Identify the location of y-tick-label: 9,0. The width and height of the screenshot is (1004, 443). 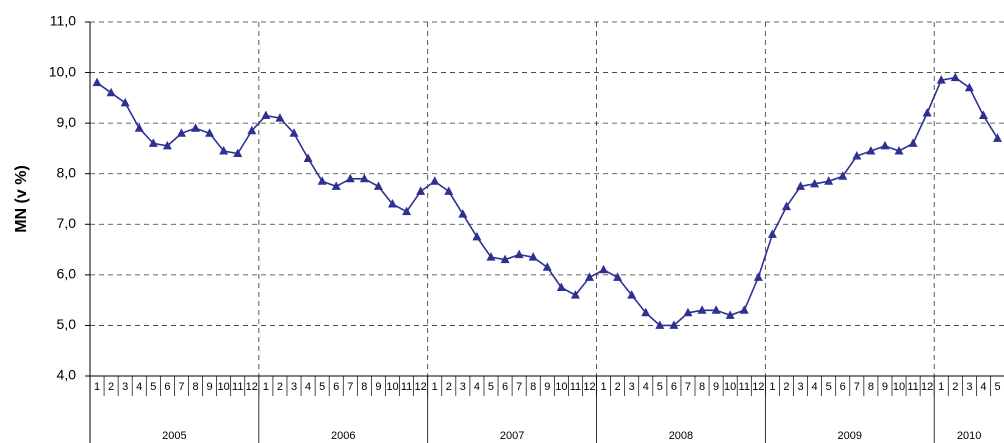
(67, 122).